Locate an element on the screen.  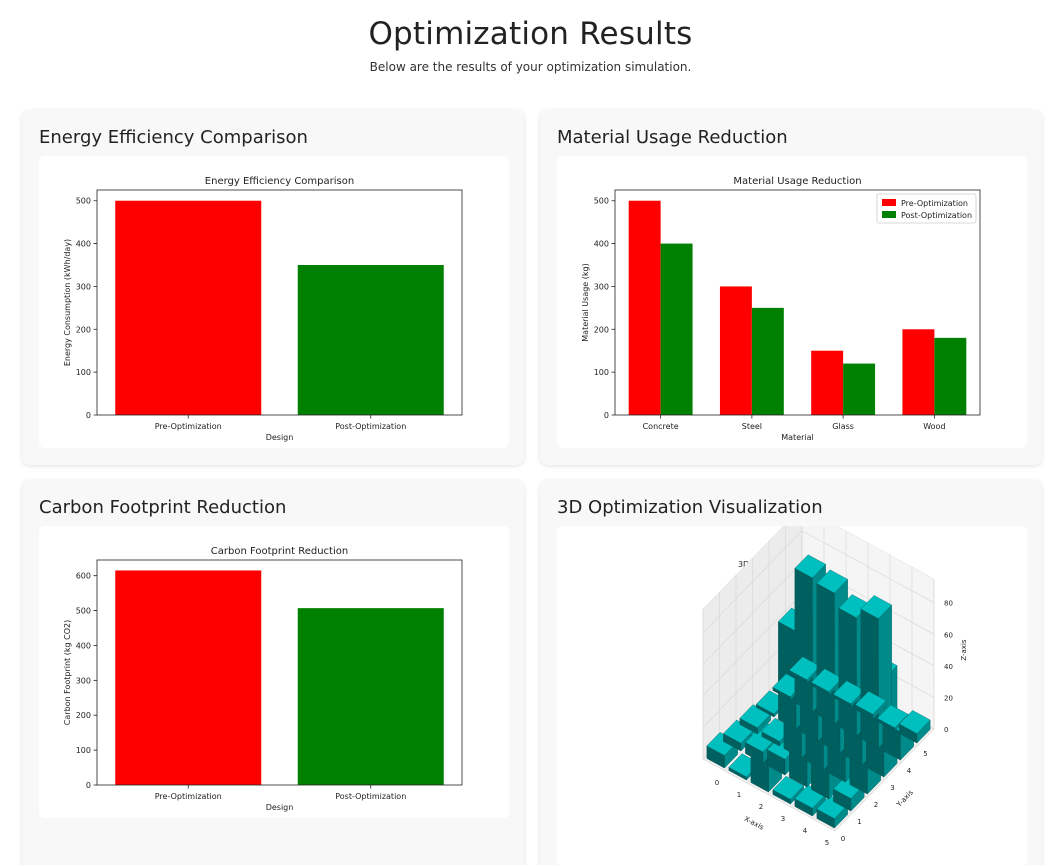
z-tick-label: 60 is located at coordinates (948, 635).